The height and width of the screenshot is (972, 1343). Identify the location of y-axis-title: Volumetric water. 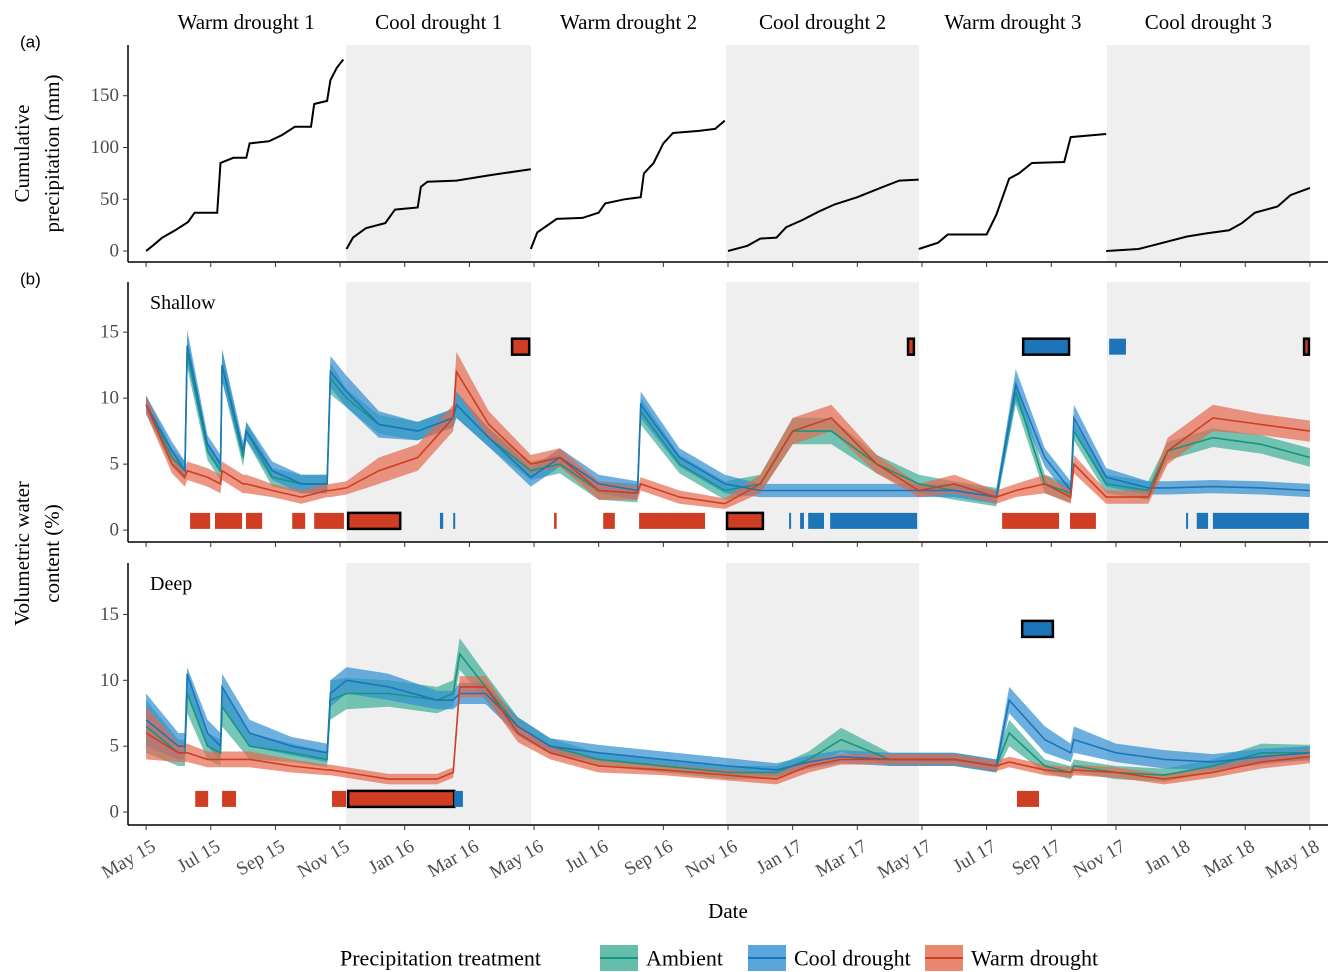
(22, 553).